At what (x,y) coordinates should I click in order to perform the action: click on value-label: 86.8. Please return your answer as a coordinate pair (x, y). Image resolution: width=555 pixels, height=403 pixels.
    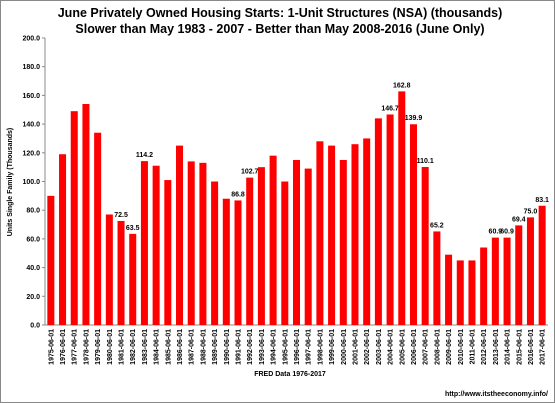
    Looking at the image, I should click on (238, 194).